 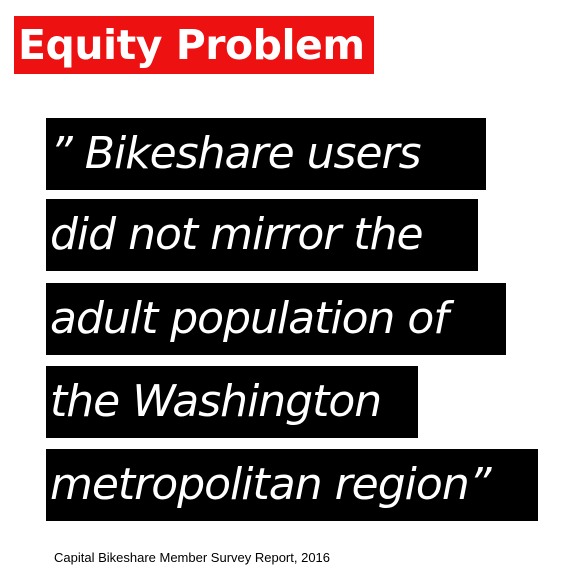 What do you see at coordinates (262, 235) in the screenshot?
I see `quote-line: did not mirror the` at bounding box center [262, 235].